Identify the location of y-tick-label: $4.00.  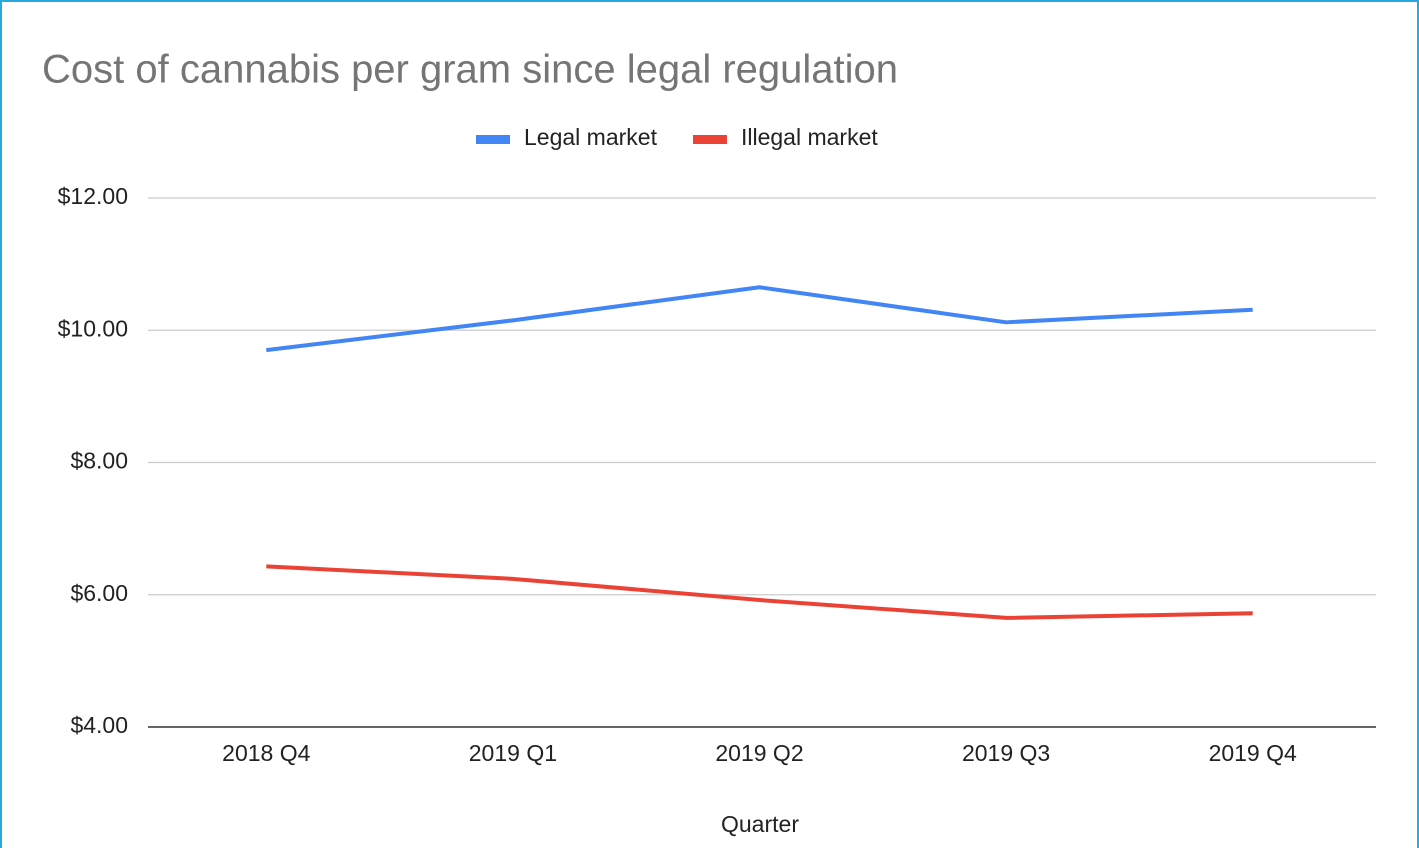
(99, 725).